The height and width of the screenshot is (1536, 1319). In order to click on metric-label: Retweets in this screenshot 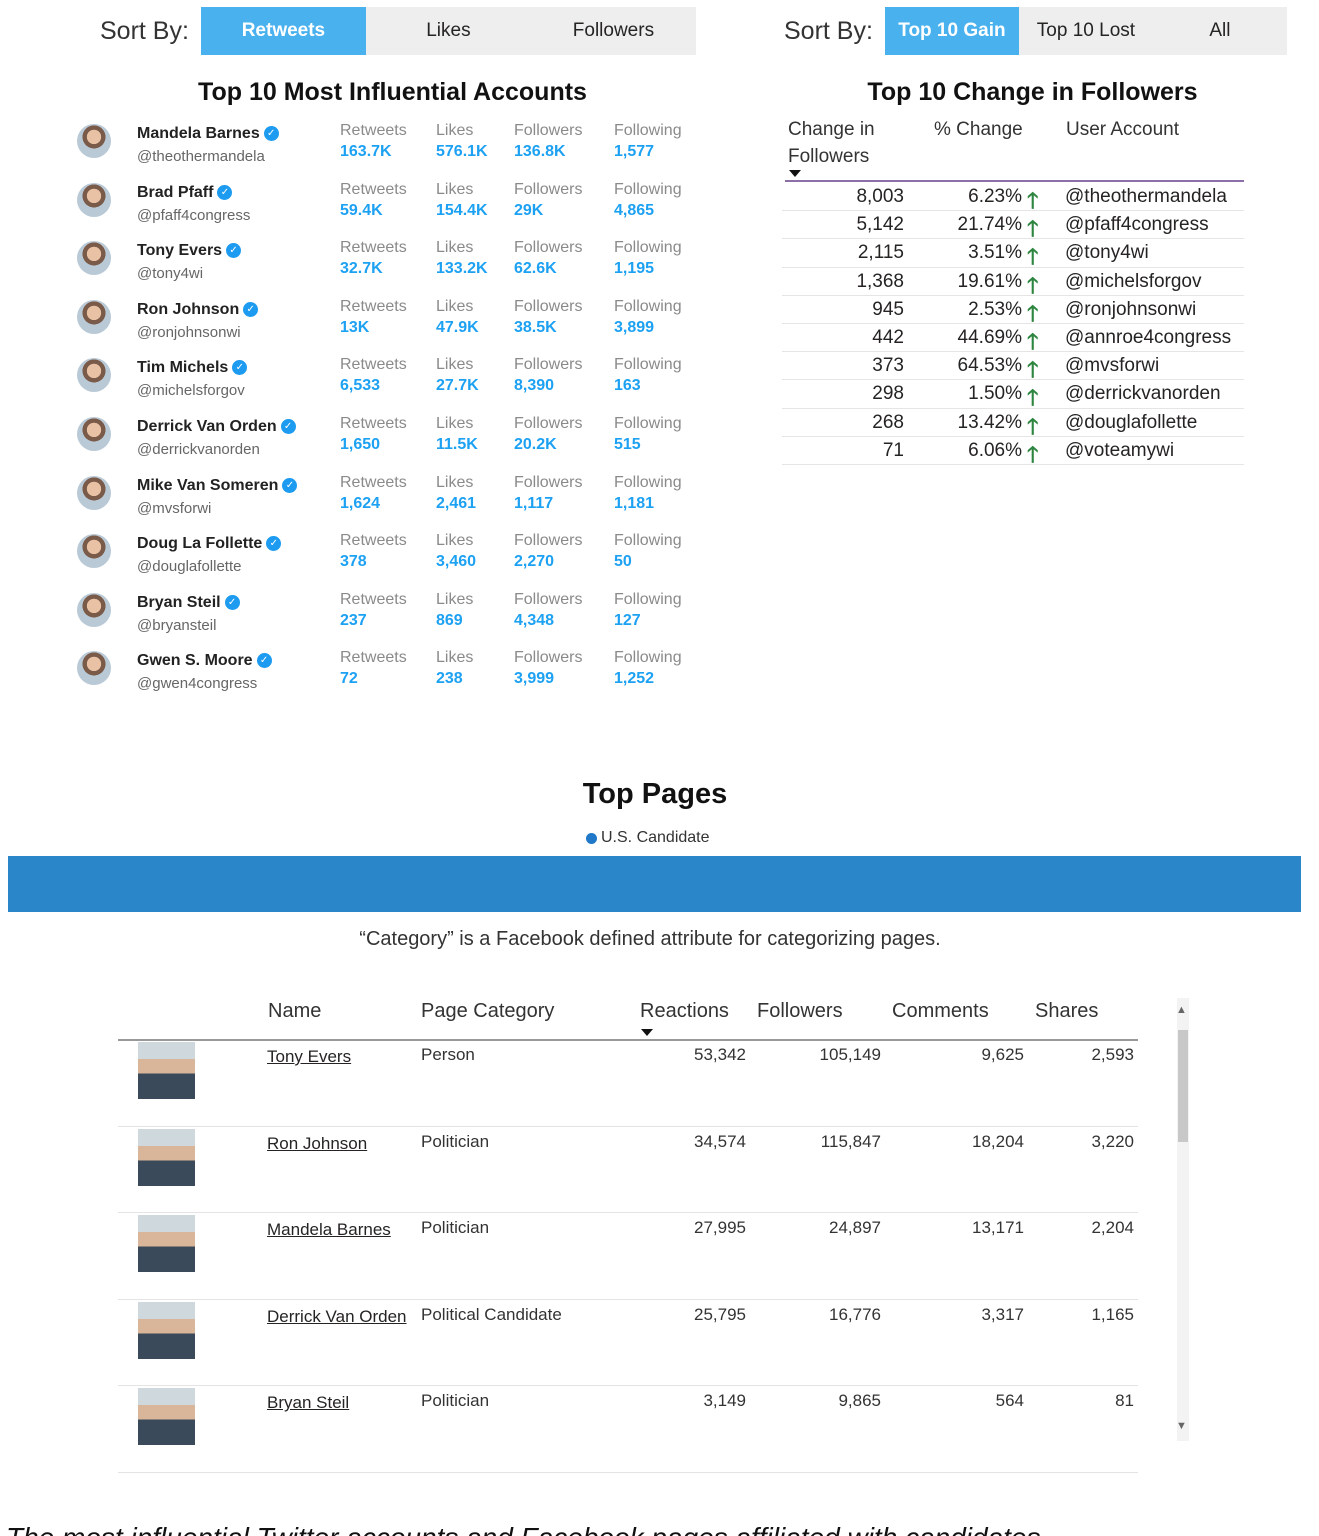, I will do `click(373, 189)`.